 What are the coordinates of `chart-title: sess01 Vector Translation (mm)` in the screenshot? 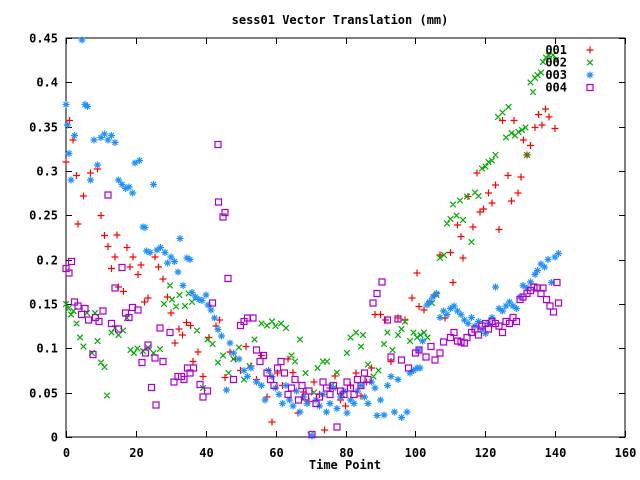 It's located at (340, 20).